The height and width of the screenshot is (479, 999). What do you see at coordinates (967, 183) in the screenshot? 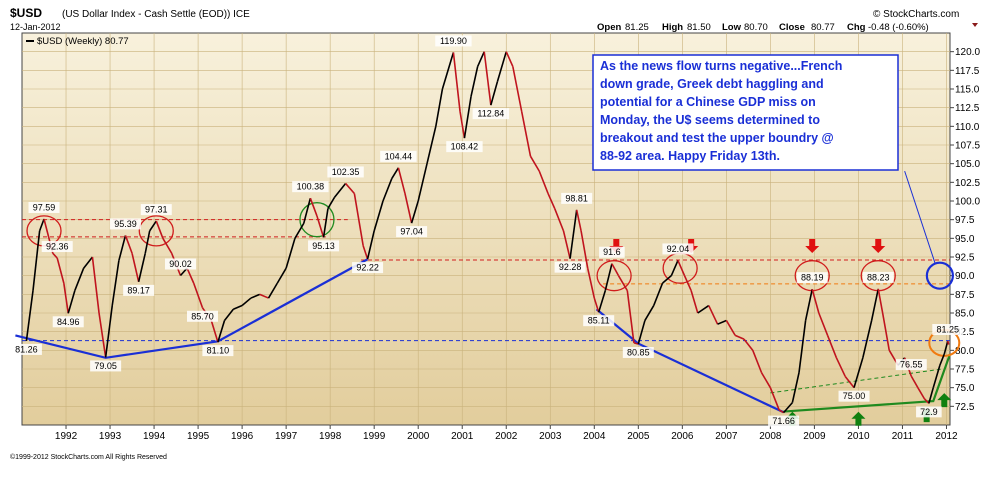
I see `y-tick-label: 102.5` at bounding box center [967, 183].